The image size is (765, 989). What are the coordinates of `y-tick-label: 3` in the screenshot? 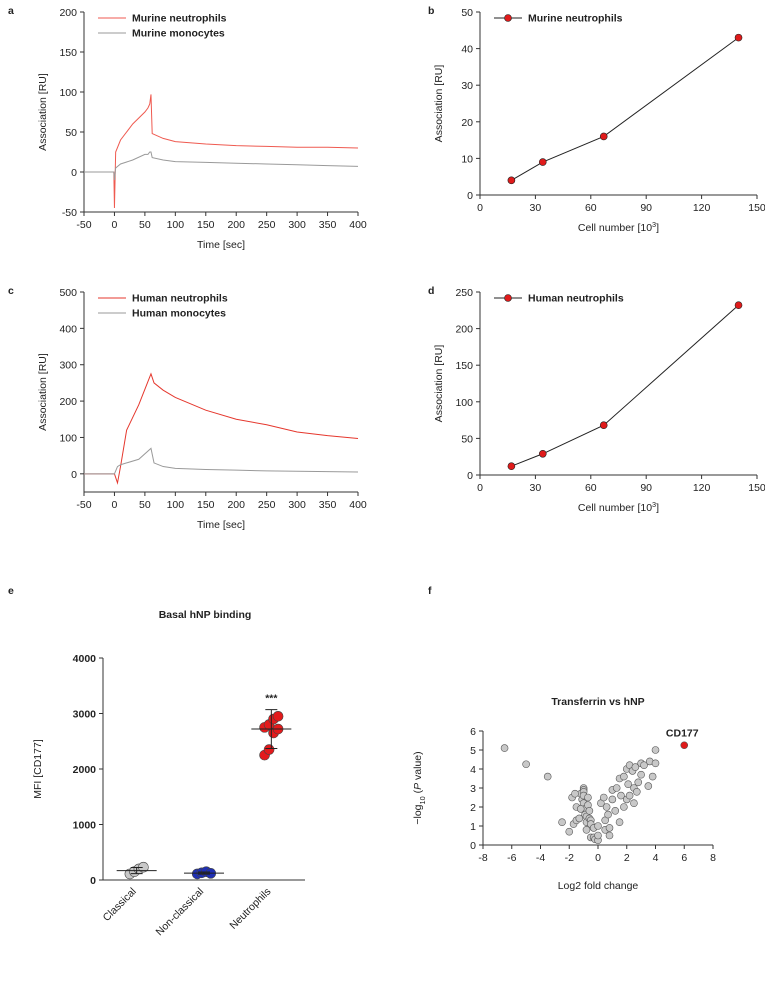 It's located at (473, 789).